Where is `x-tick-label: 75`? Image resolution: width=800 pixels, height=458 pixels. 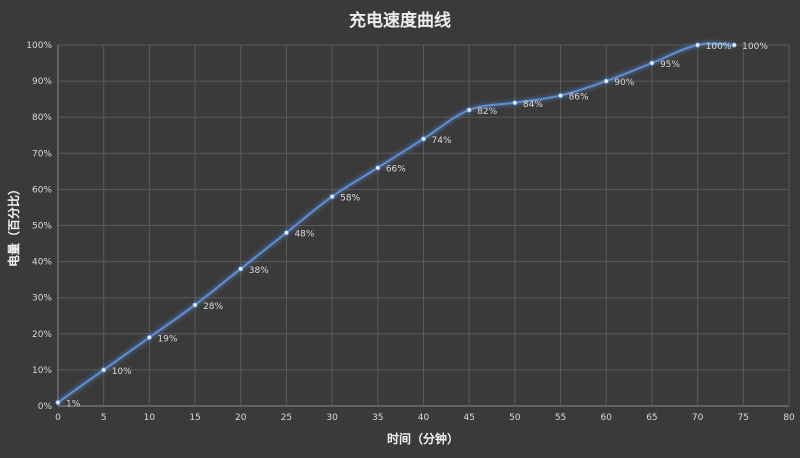 x-tick-label: 75 is located at coordinates (743, 418).